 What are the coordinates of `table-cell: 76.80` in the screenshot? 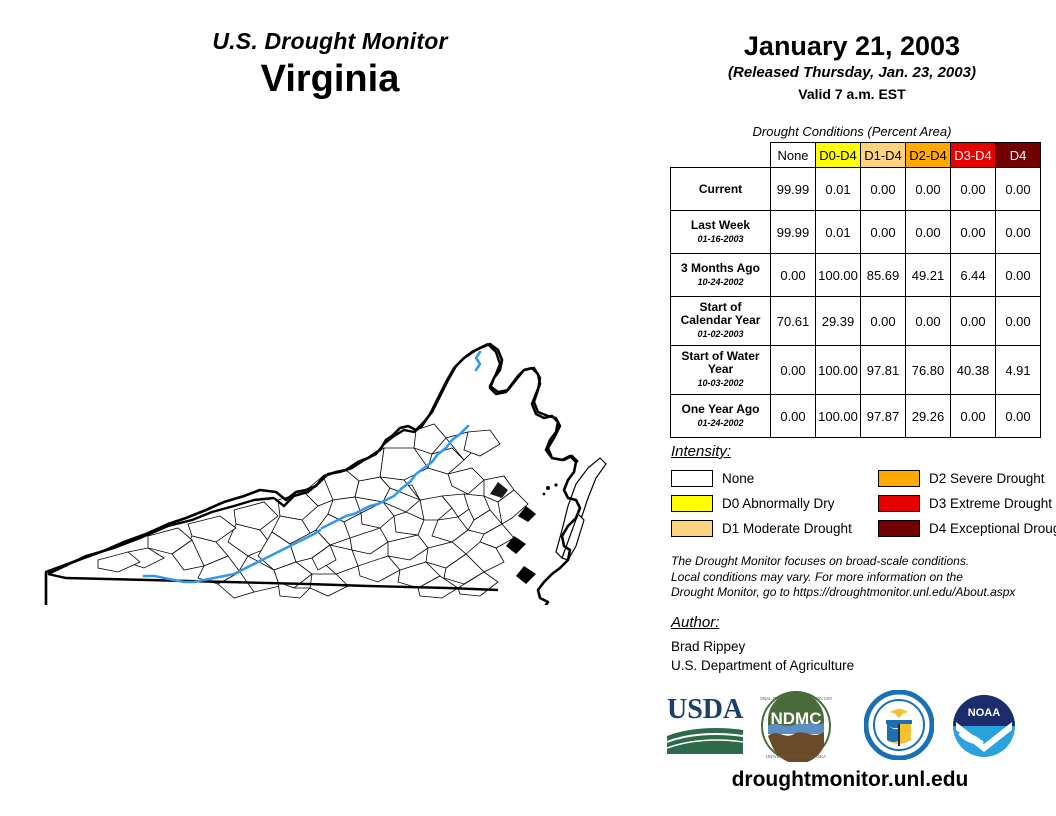 It's located at (928, 370).